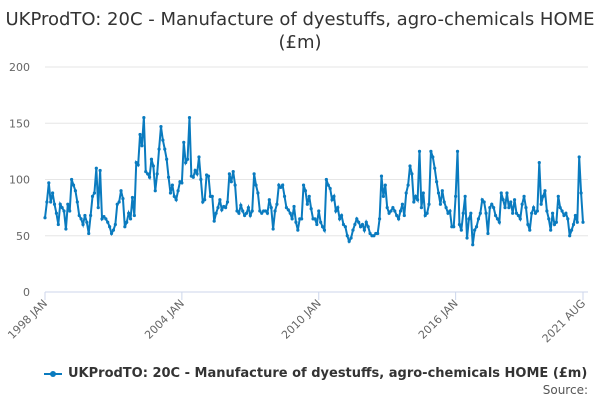 Image resolution: width=600 pixels, height=400 pixels. What do you see at coordinates (301, 319) in the screenshot?
I see `x-tick-label: 2010 JAN` at bounding box center [301, 319].